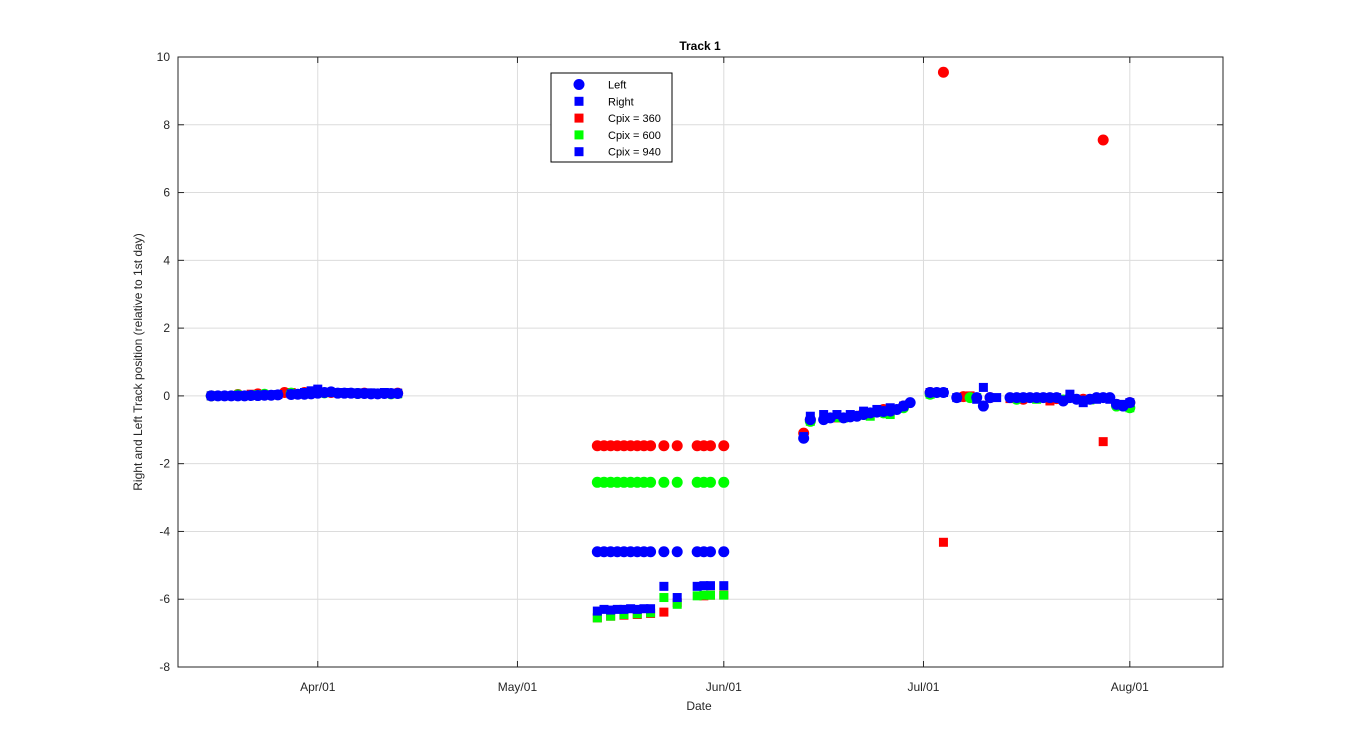  I want to click on legend-label: Left, so click(617, 86).